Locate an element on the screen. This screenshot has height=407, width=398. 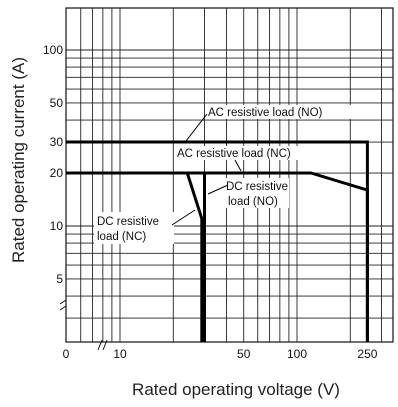
x-tick-label: 0 is located at coordinates (66, 354).